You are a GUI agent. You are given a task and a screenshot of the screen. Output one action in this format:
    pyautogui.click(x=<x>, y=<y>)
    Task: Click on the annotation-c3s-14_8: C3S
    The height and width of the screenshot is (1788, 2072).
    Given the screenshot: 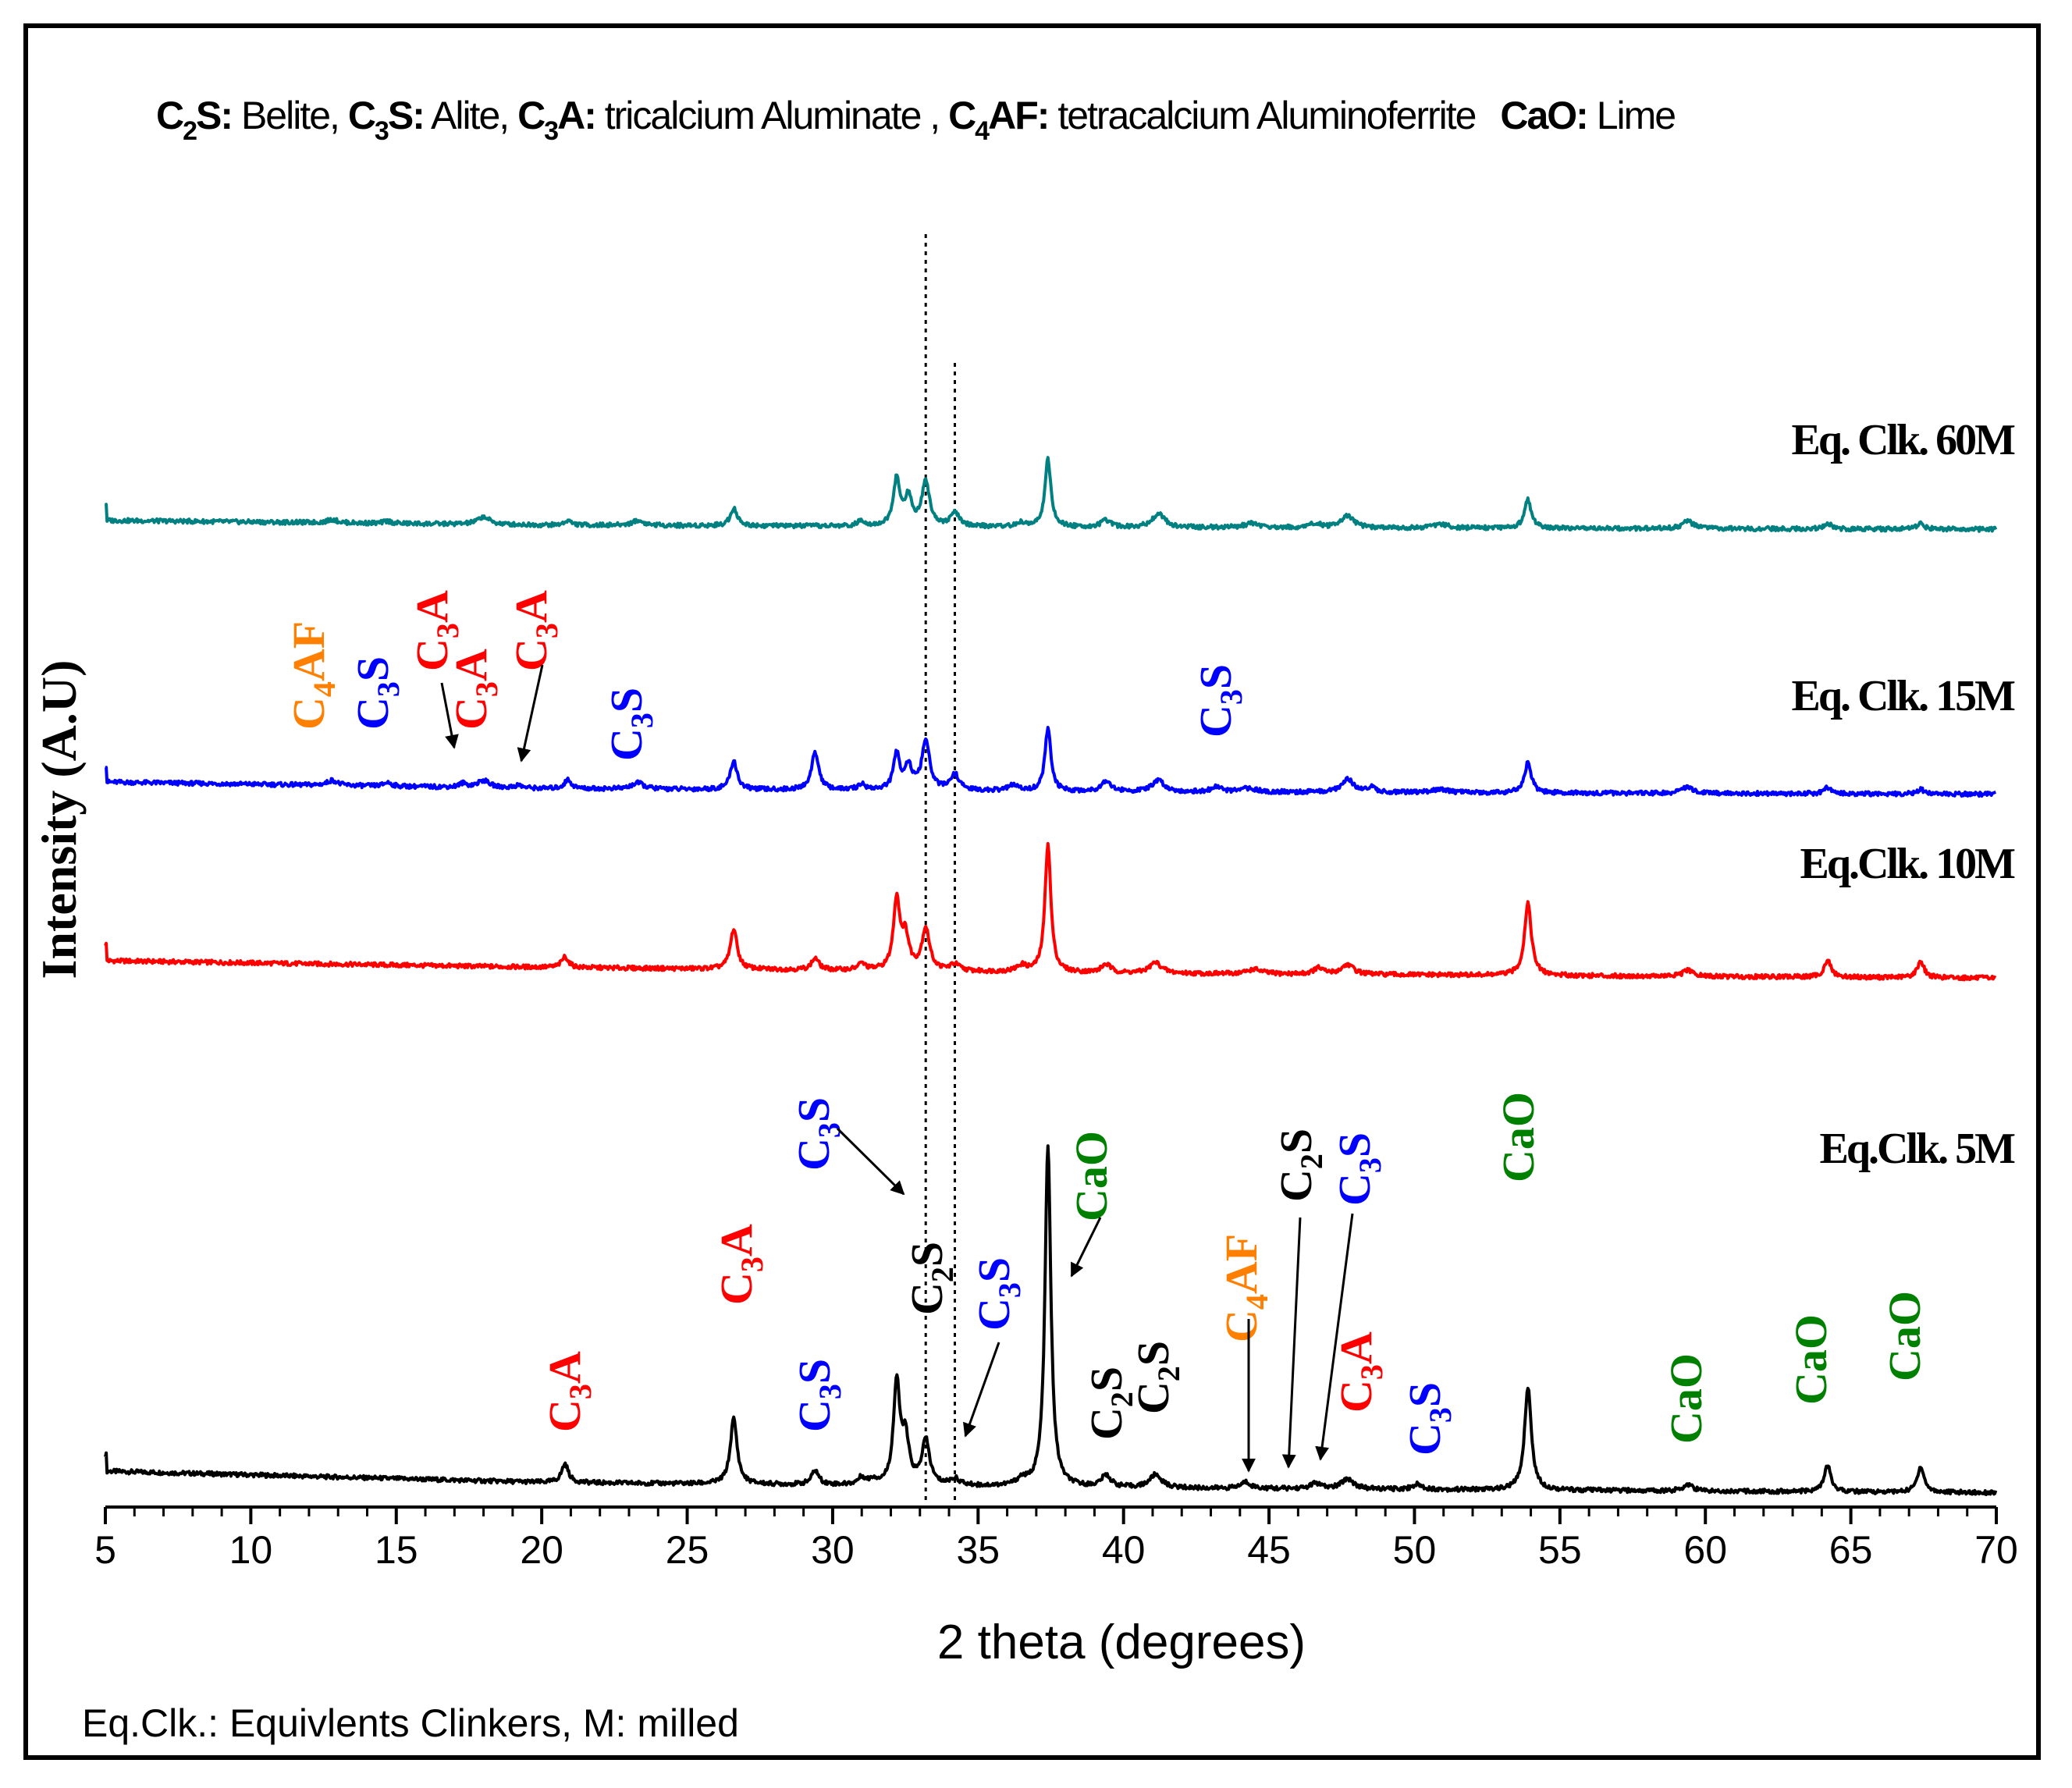 What is the action you would take?
    pyautogui.click(x=376, y=693)
    